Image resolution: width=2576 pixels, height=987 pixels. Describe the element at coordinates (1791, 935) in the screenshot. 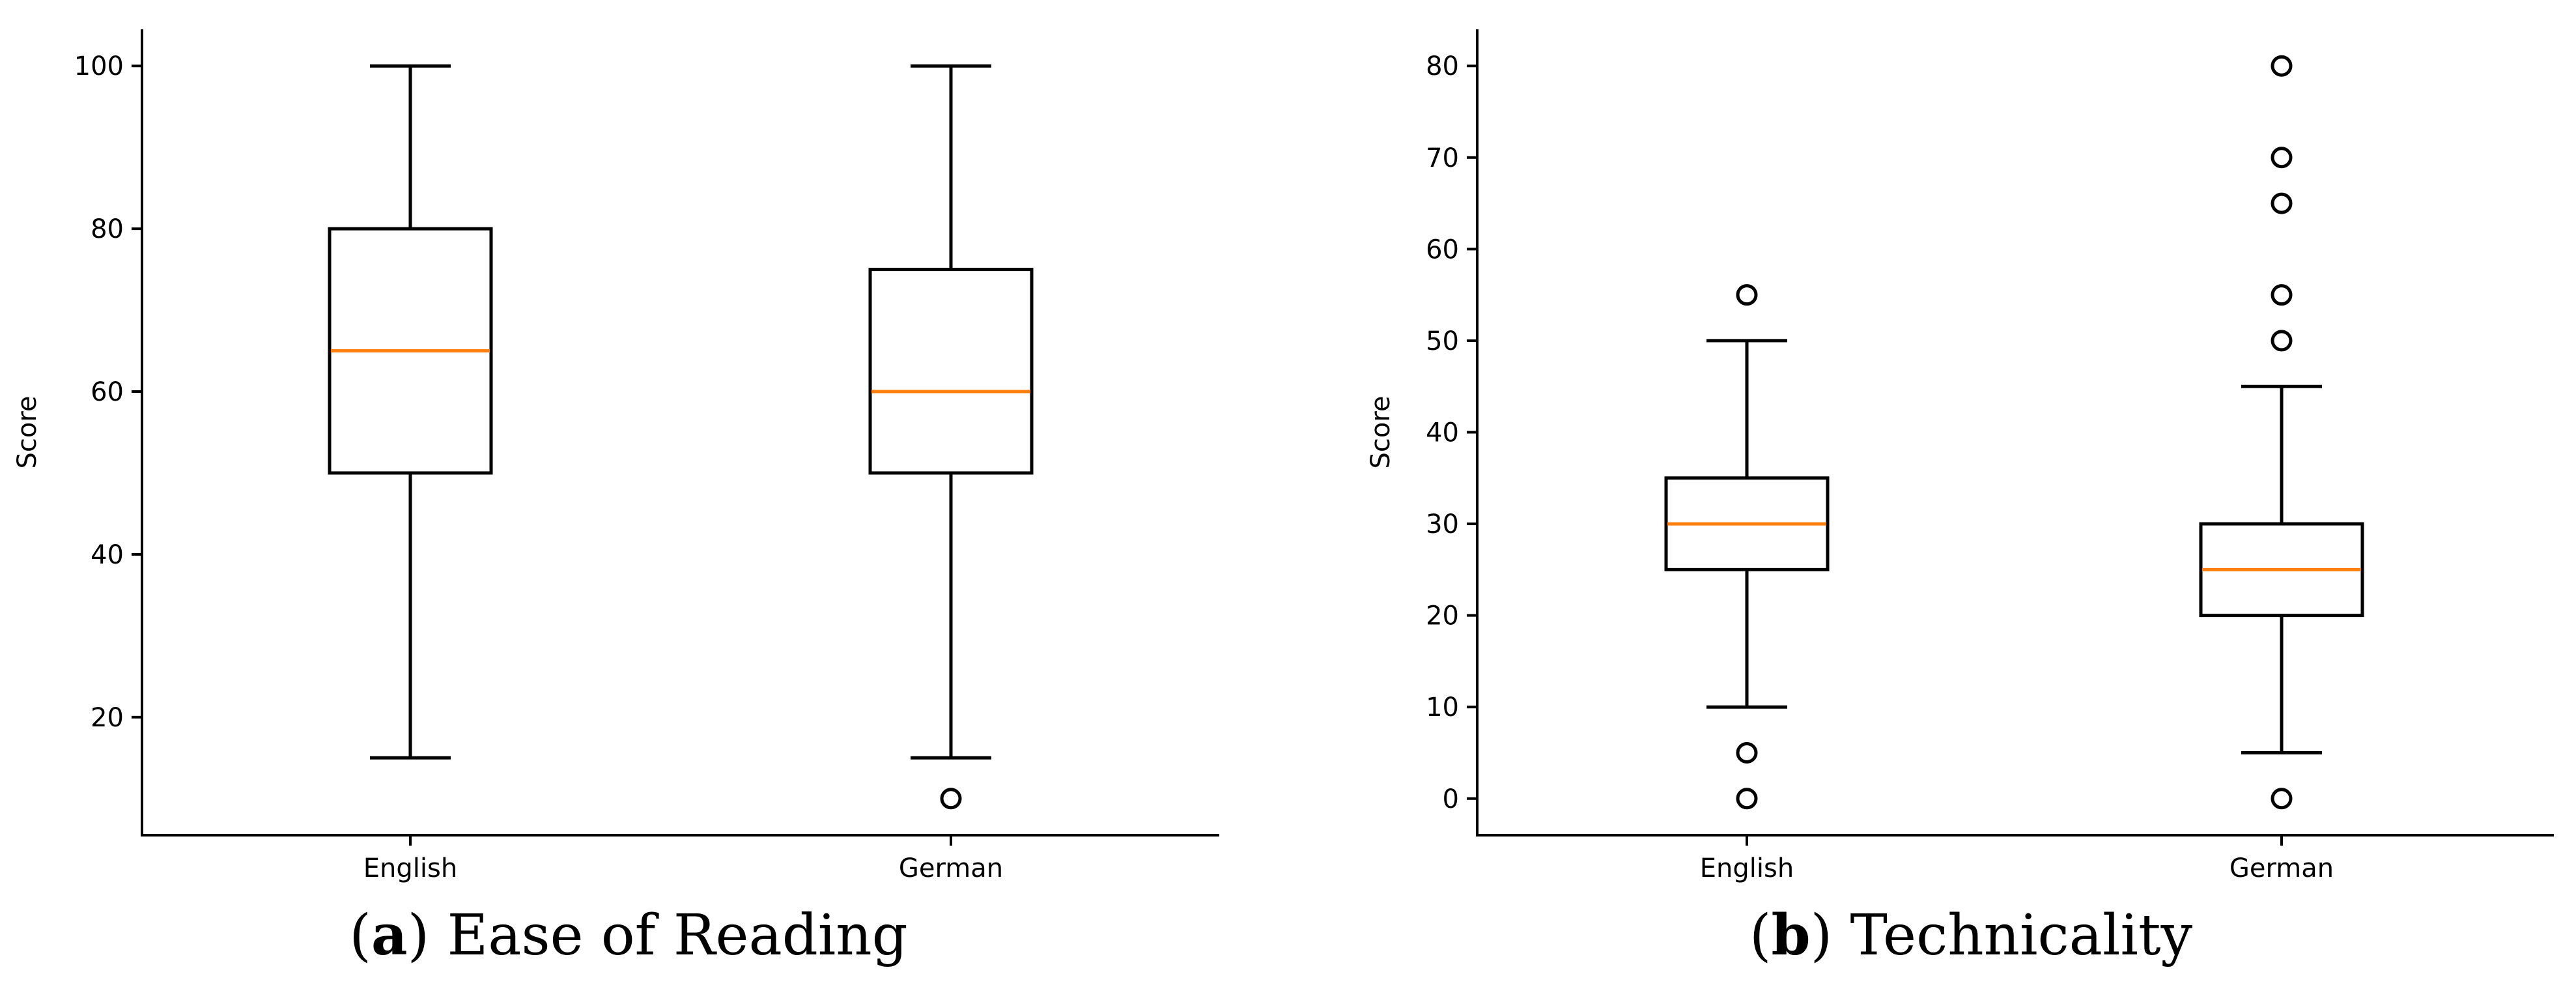

I see `caption-b-letter: b` at that location.